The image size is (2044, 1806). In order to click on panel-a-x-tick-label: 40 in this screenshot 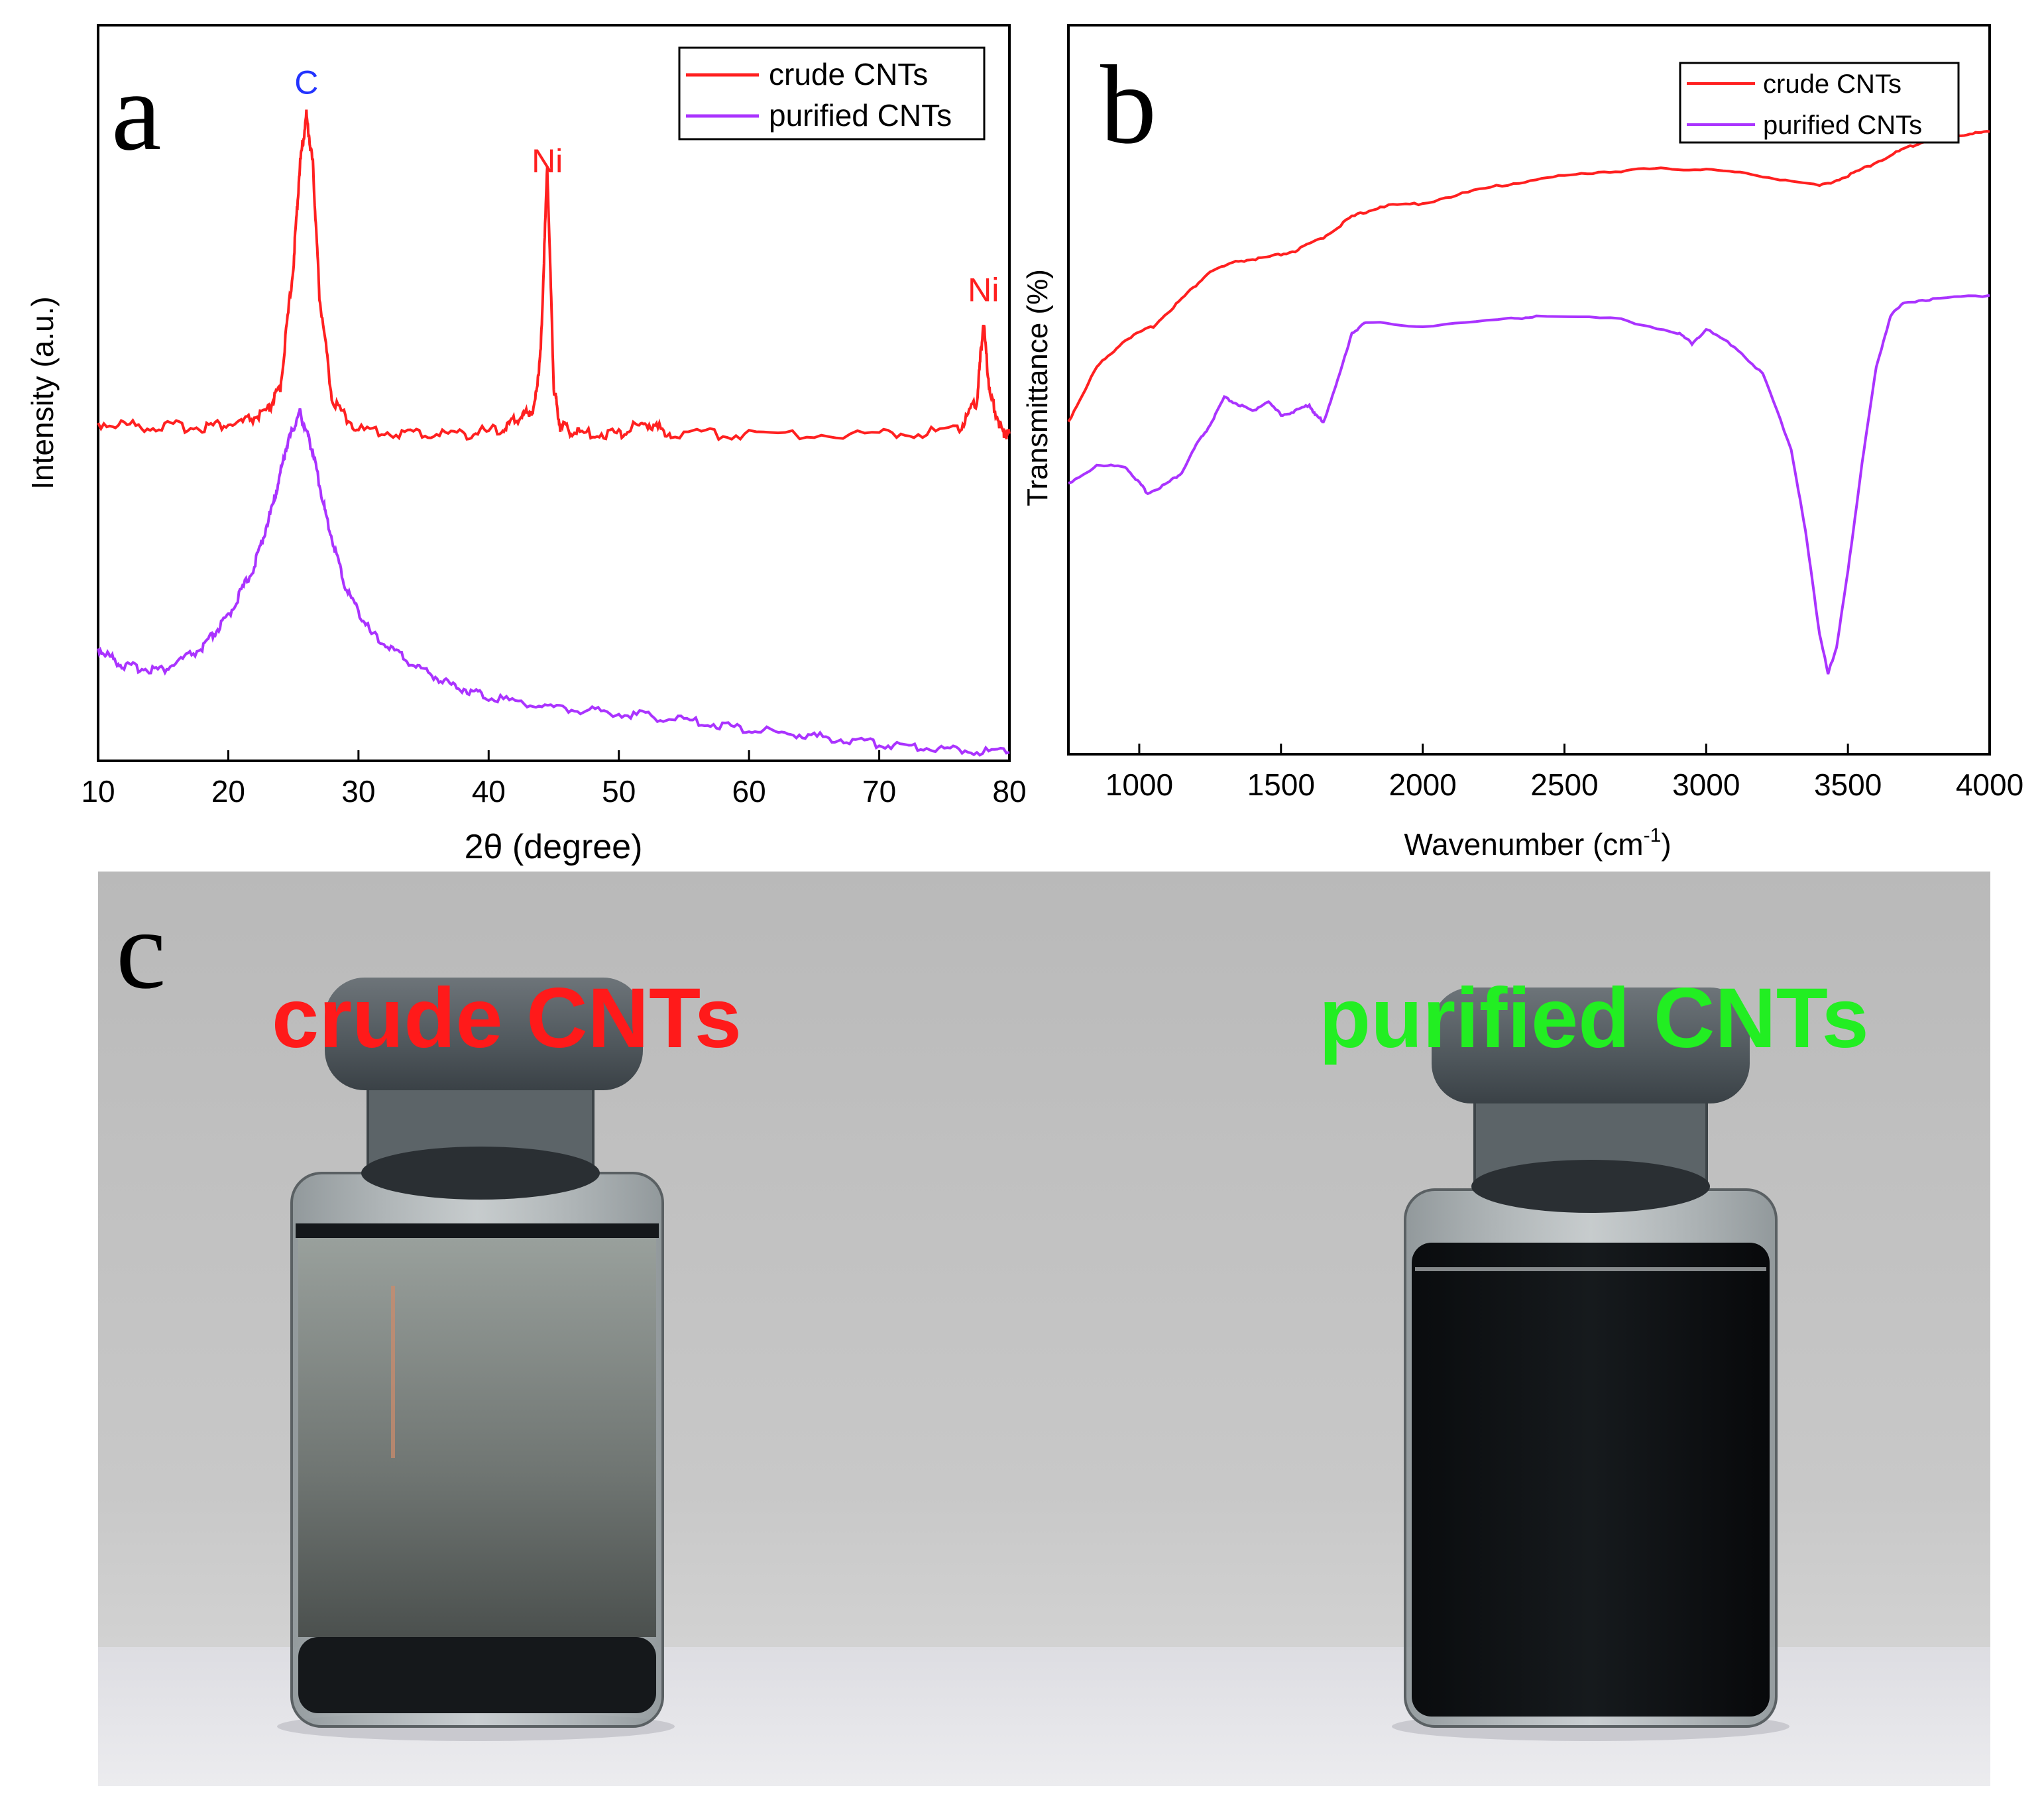, I will do `click(489, 791)`.